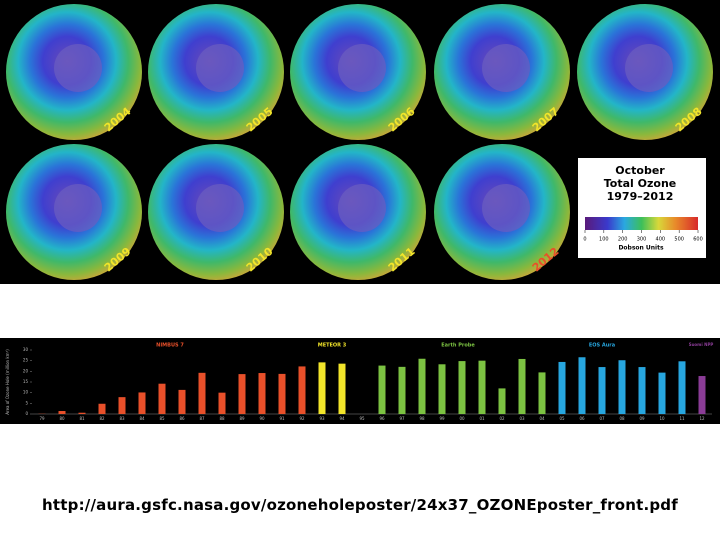 Image resolution: width=720 pixels, height=540 pixels. What do you see at coordinates (458, 346) in the screenshot?
I see `satellite-label: Earth Probe` at bounding box center [458, 346].